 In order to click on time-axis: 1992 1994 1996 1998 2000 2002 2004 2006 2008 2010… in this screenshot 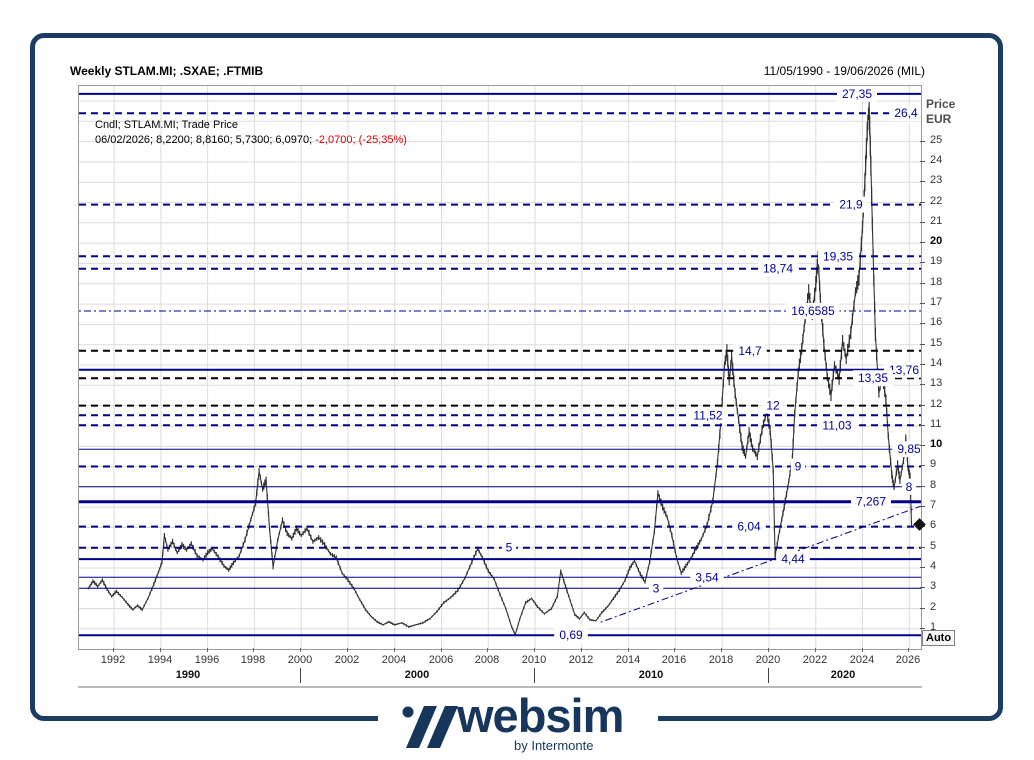, I will do `click(517, 670)`.